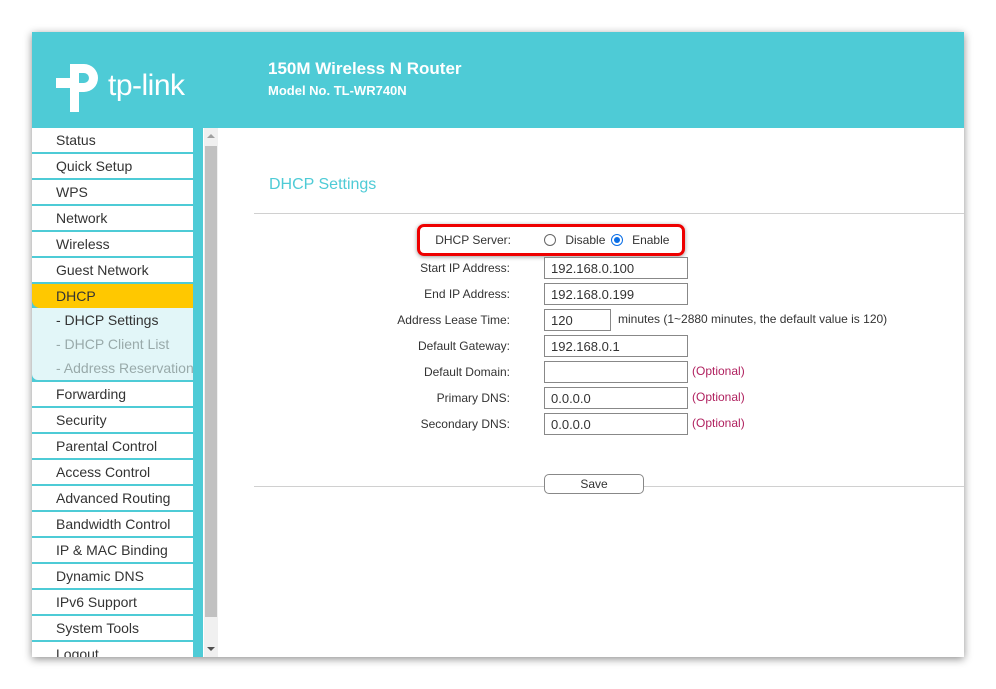 This screenshot has height=689, width=996. What do you see at coordinates (112, 472) in the screenshot?
I see `sidebar-item-access-control: Access Control` at bounding box center [112, 472].